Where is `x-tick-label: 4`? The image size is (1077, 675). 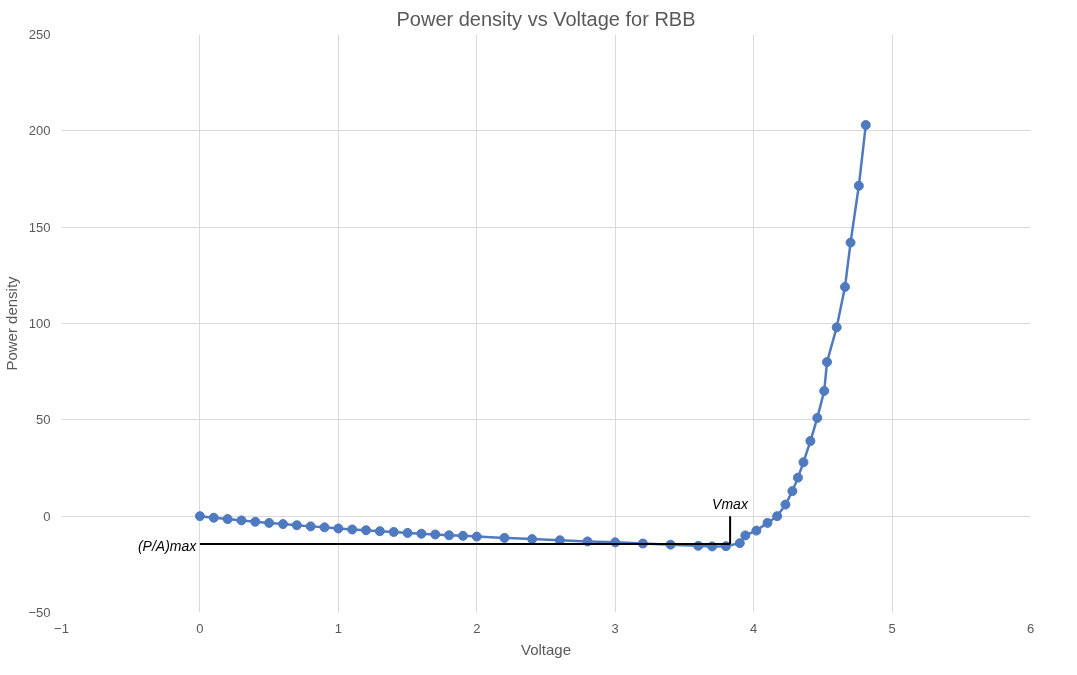 x-tick-label: 4 is located at coordinates (754, 628).